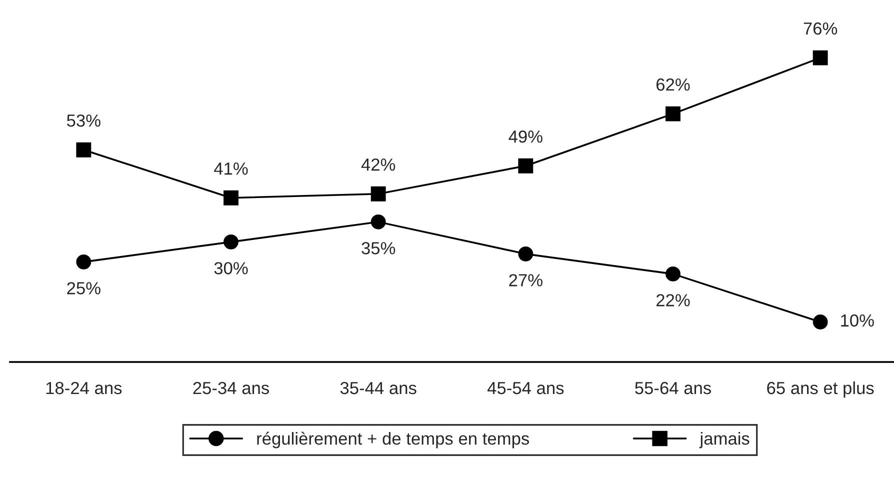  Describe the element at coordinates (231, 168) in the screenshot. I see `data-label: 41%` at that location.